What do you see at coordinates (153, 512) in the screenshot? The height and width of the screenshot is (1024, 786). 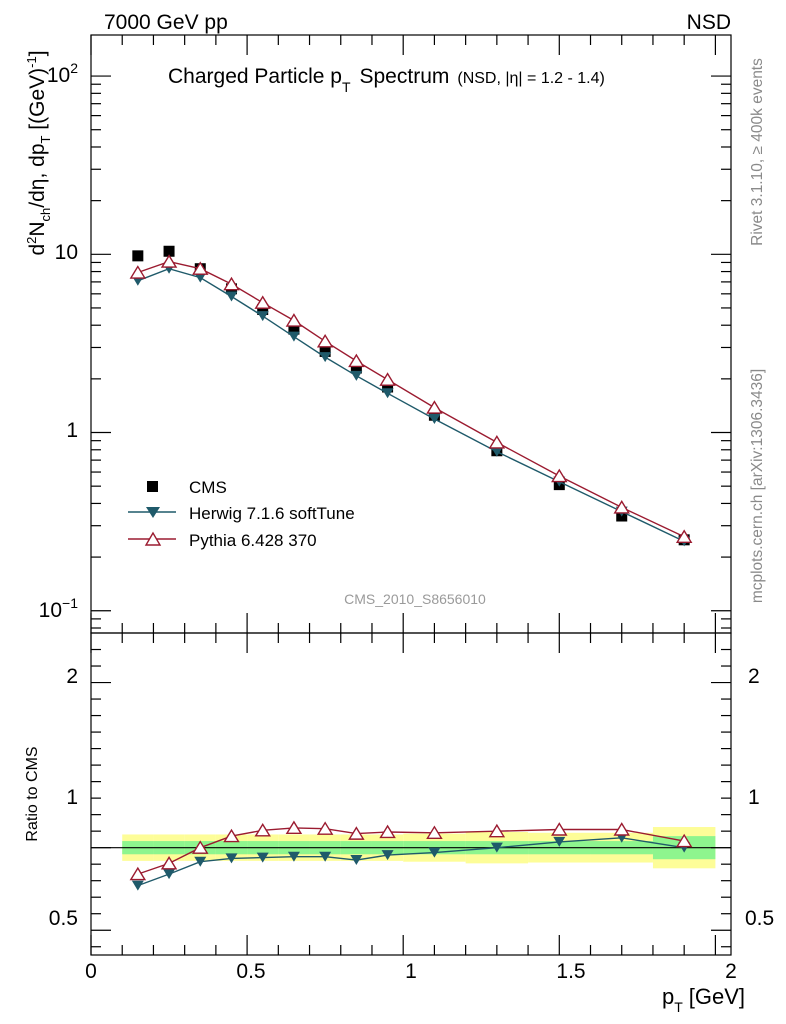 I see `legend-herwig-marker` at bounding box center [153, 512].